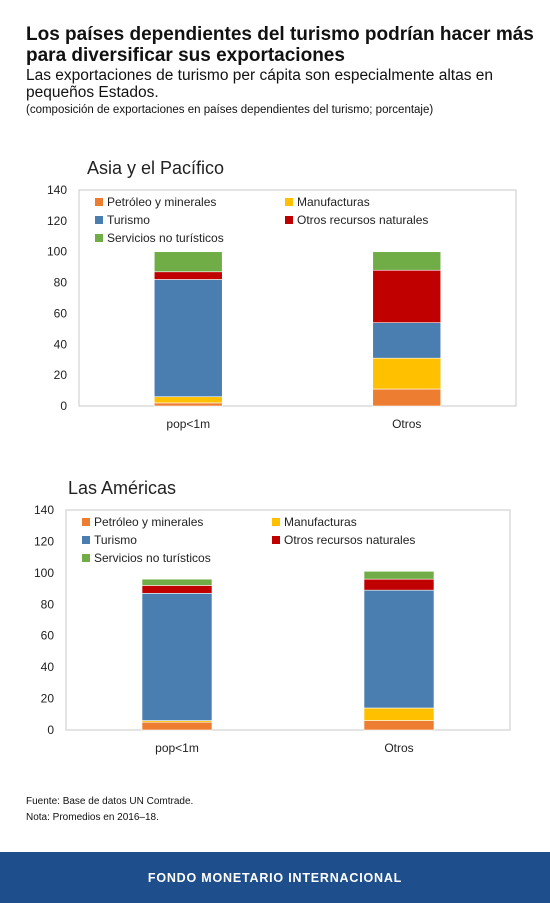 The width and height of the screenshot is (550, 903). I want to click on chart-title: Las Américas, so click(122, 488).